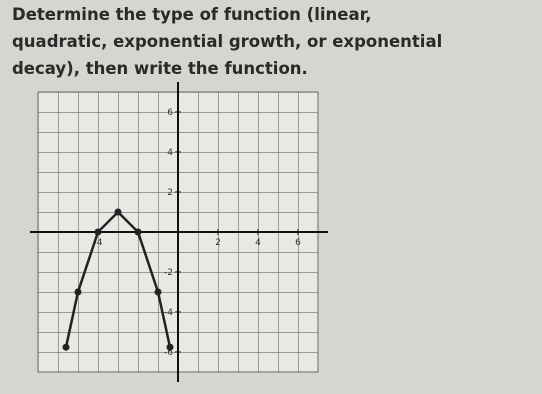 The height and width of the screenshot is (394, 542). Describe the element at coordinates (170, 113) in the screenshot. I see `y-tick-label: 6` at that location.